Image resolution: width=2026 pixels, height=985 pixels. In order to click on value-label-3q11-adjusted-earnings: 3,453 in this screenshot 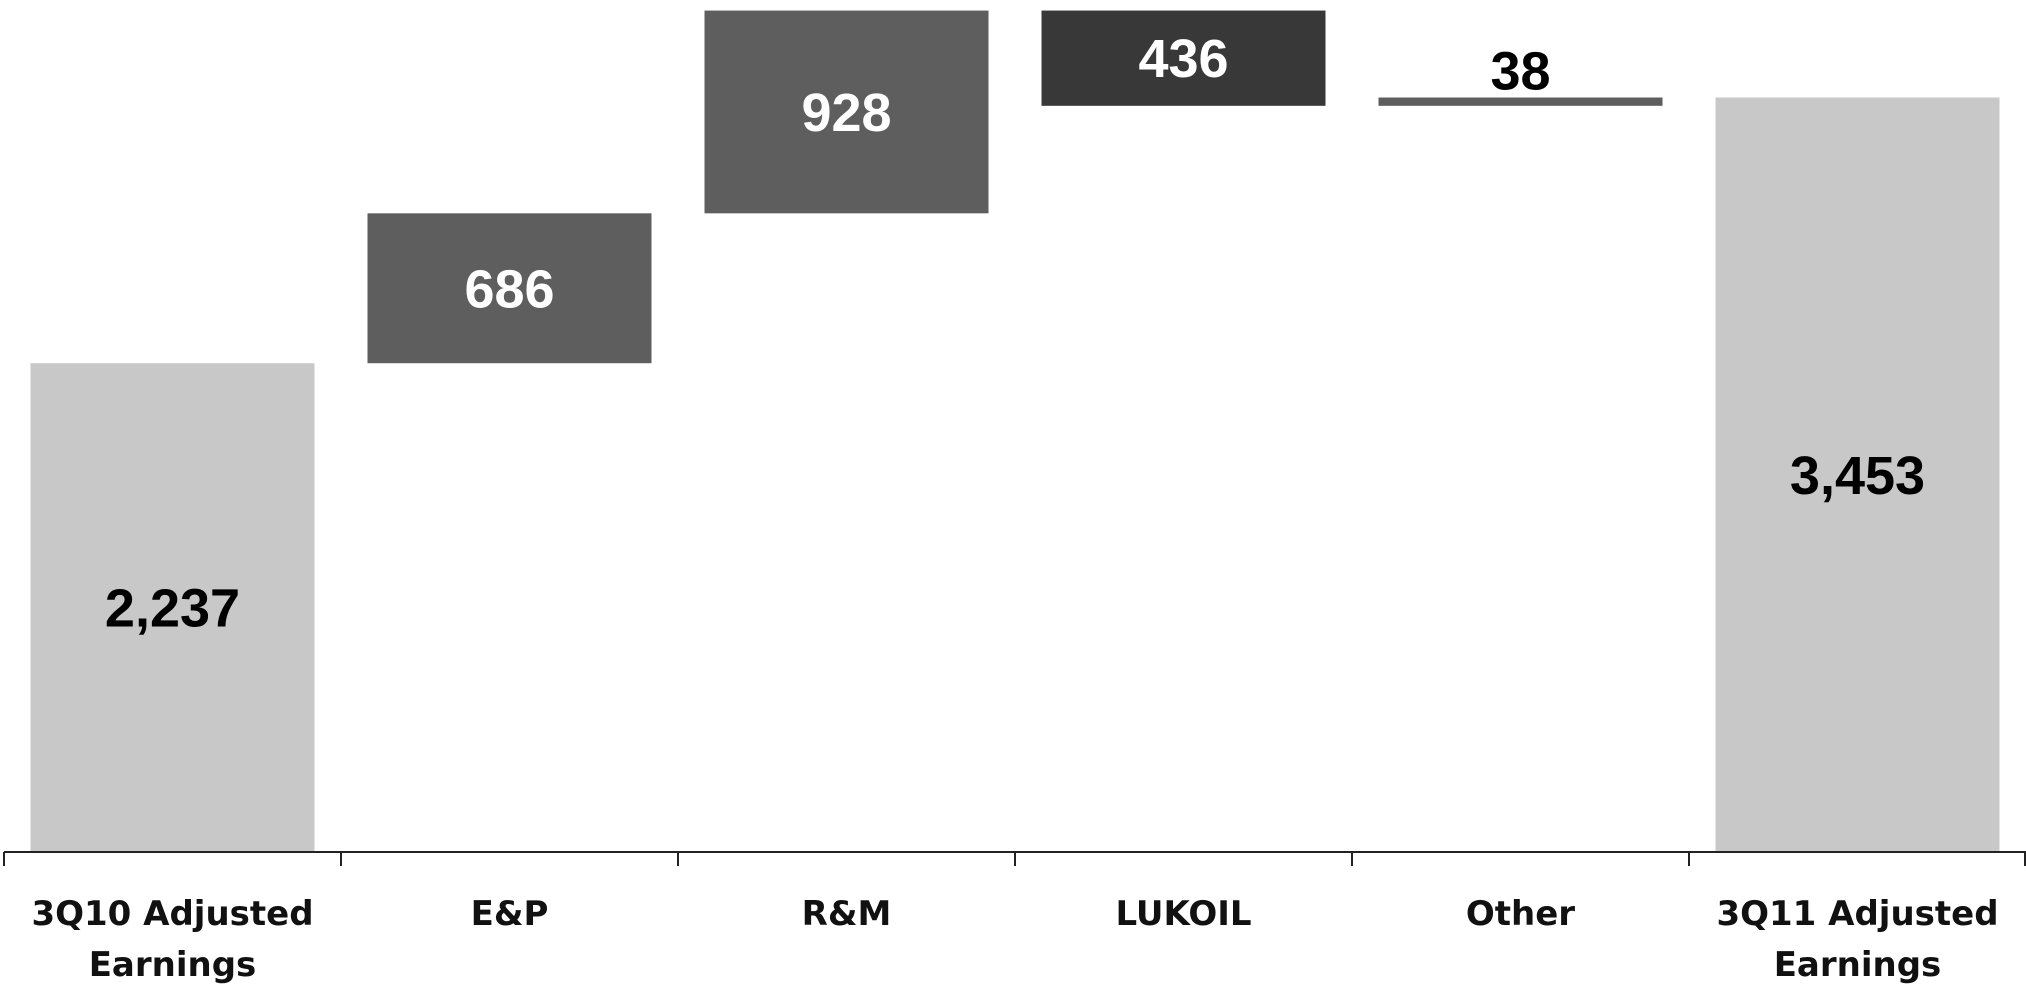, I will do `click(1857, 476)`.